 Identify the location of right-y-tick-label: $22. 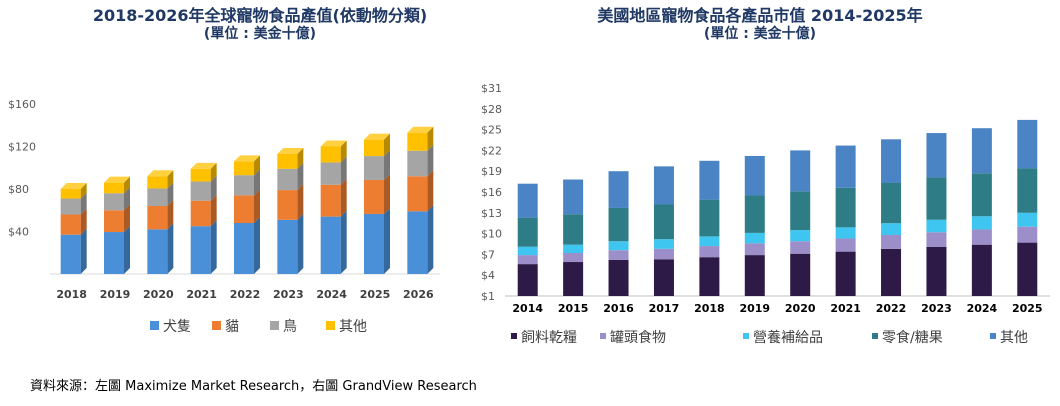
(491, 150).